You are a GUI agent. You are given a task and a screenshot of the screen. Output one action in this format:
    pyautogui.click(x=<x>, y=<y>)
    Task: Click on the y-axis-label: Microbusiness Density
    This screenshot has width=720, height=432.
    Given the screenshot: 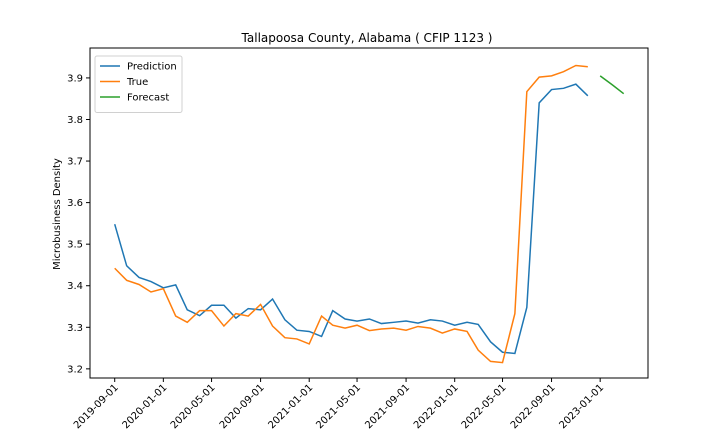 What is the action you would take?
    pyautogui.click(x=57, y=214)
    